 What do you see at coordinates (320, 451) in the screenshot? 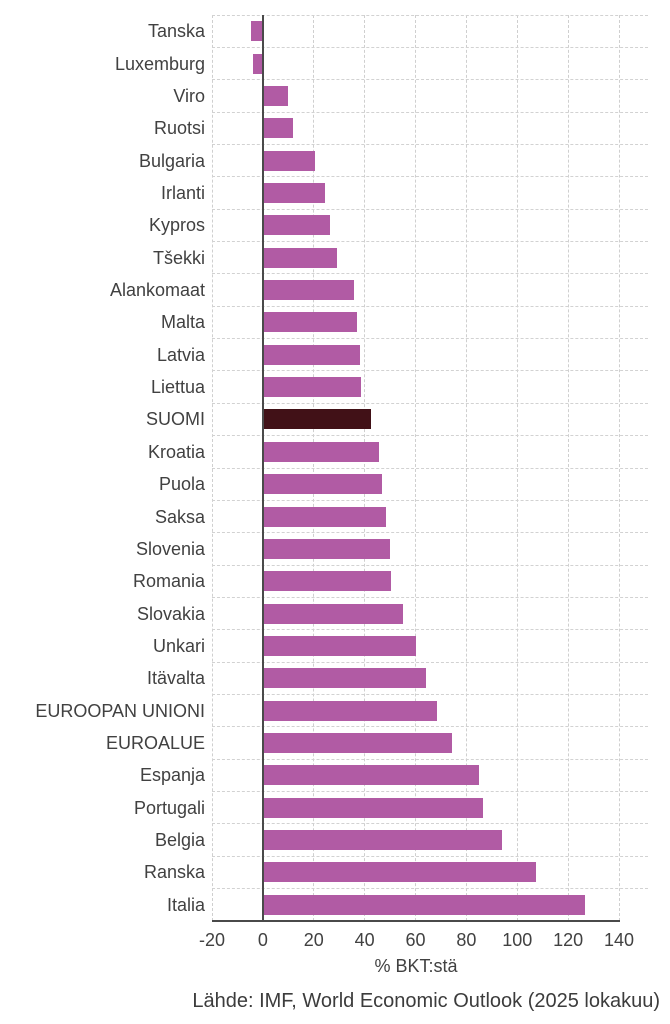
I see `bar-kroatia` at bounding box center [320, 451].